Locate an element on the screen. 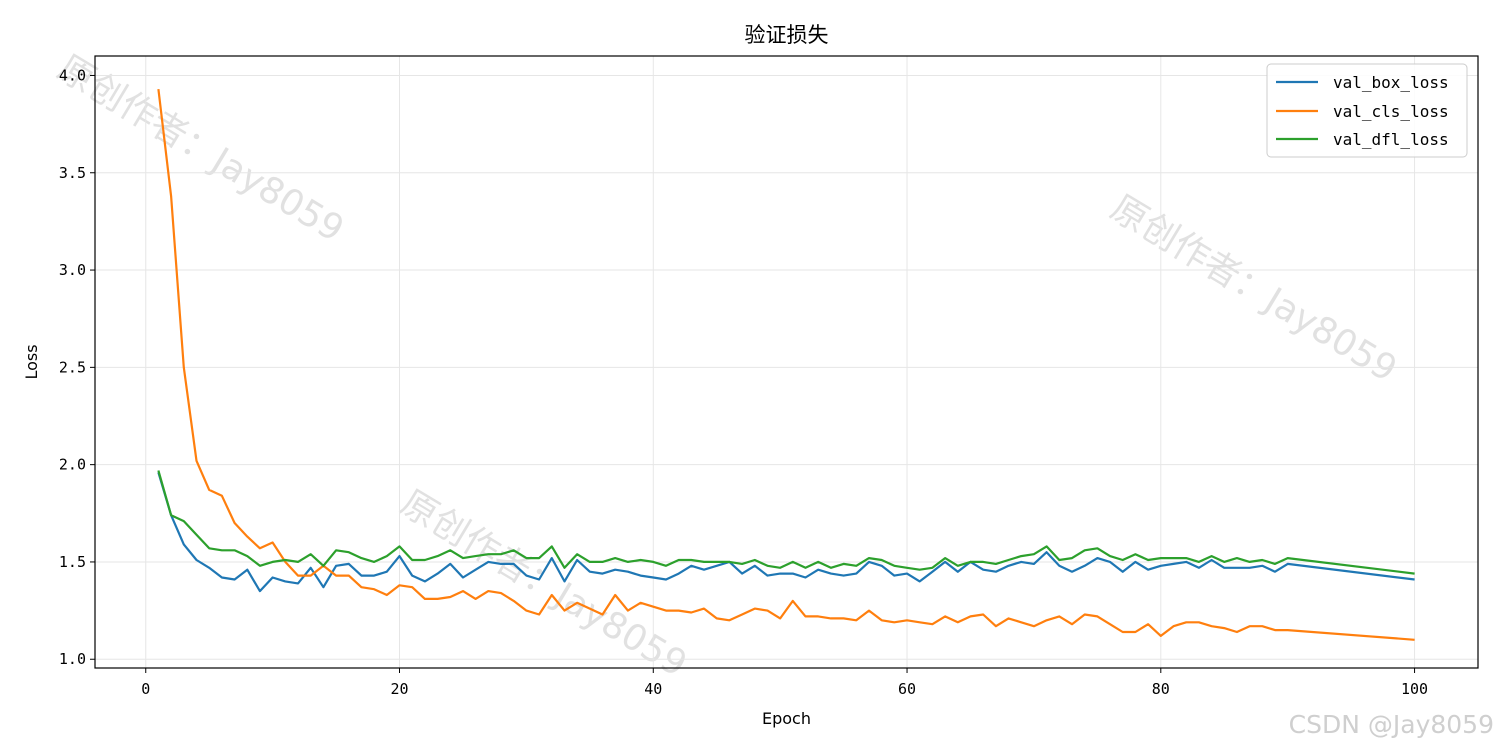 The image size is (1500, 750). legend-label-val-dfl-loss: val_dfl_loss is located at coordinates (1391, 139).